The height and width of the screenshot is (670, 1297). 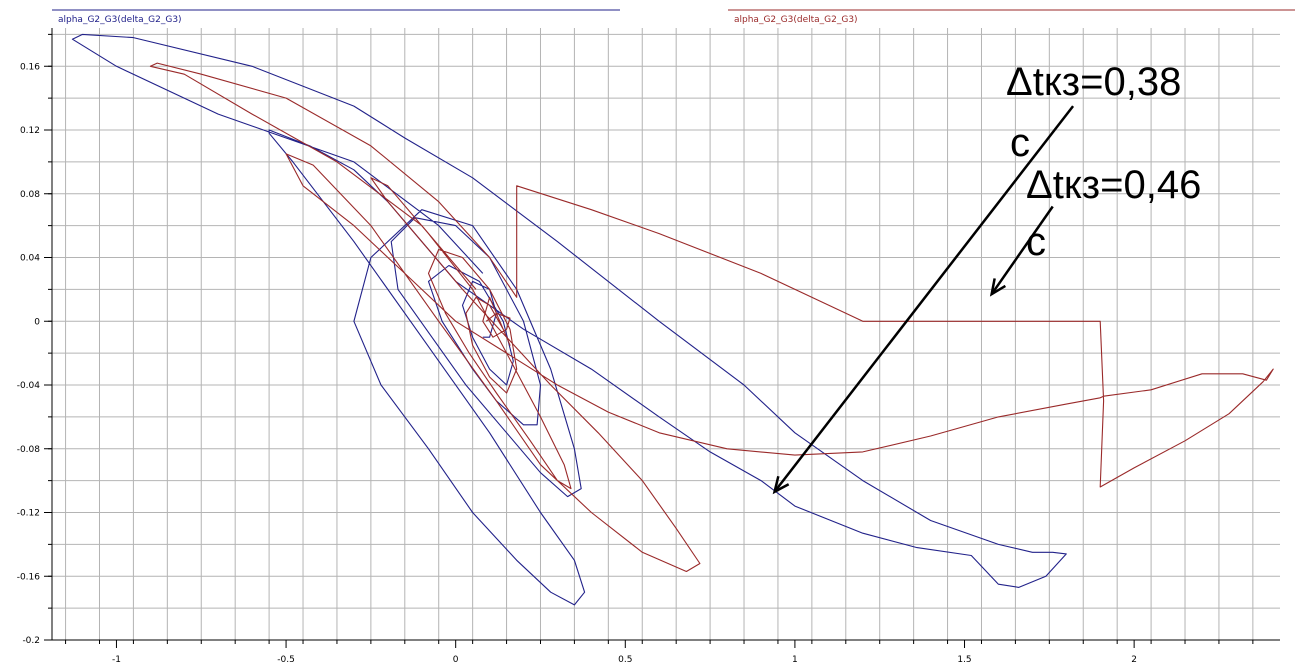 I want to click on x-tick-label: 2, so click(x=1134, y=660).